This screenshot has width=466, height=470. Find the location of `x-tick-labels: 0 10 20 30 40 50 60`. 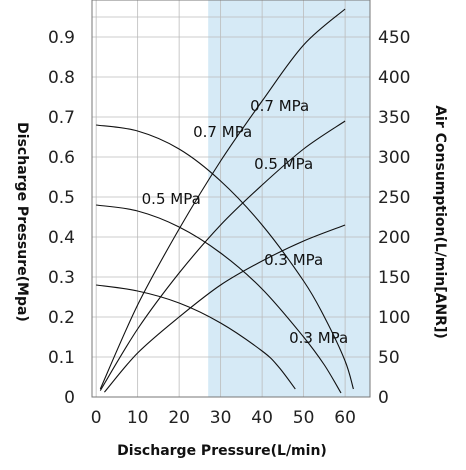

x-tick-labels: 0 10 20 30 40 50 60 is located at coordinates (223, 418).